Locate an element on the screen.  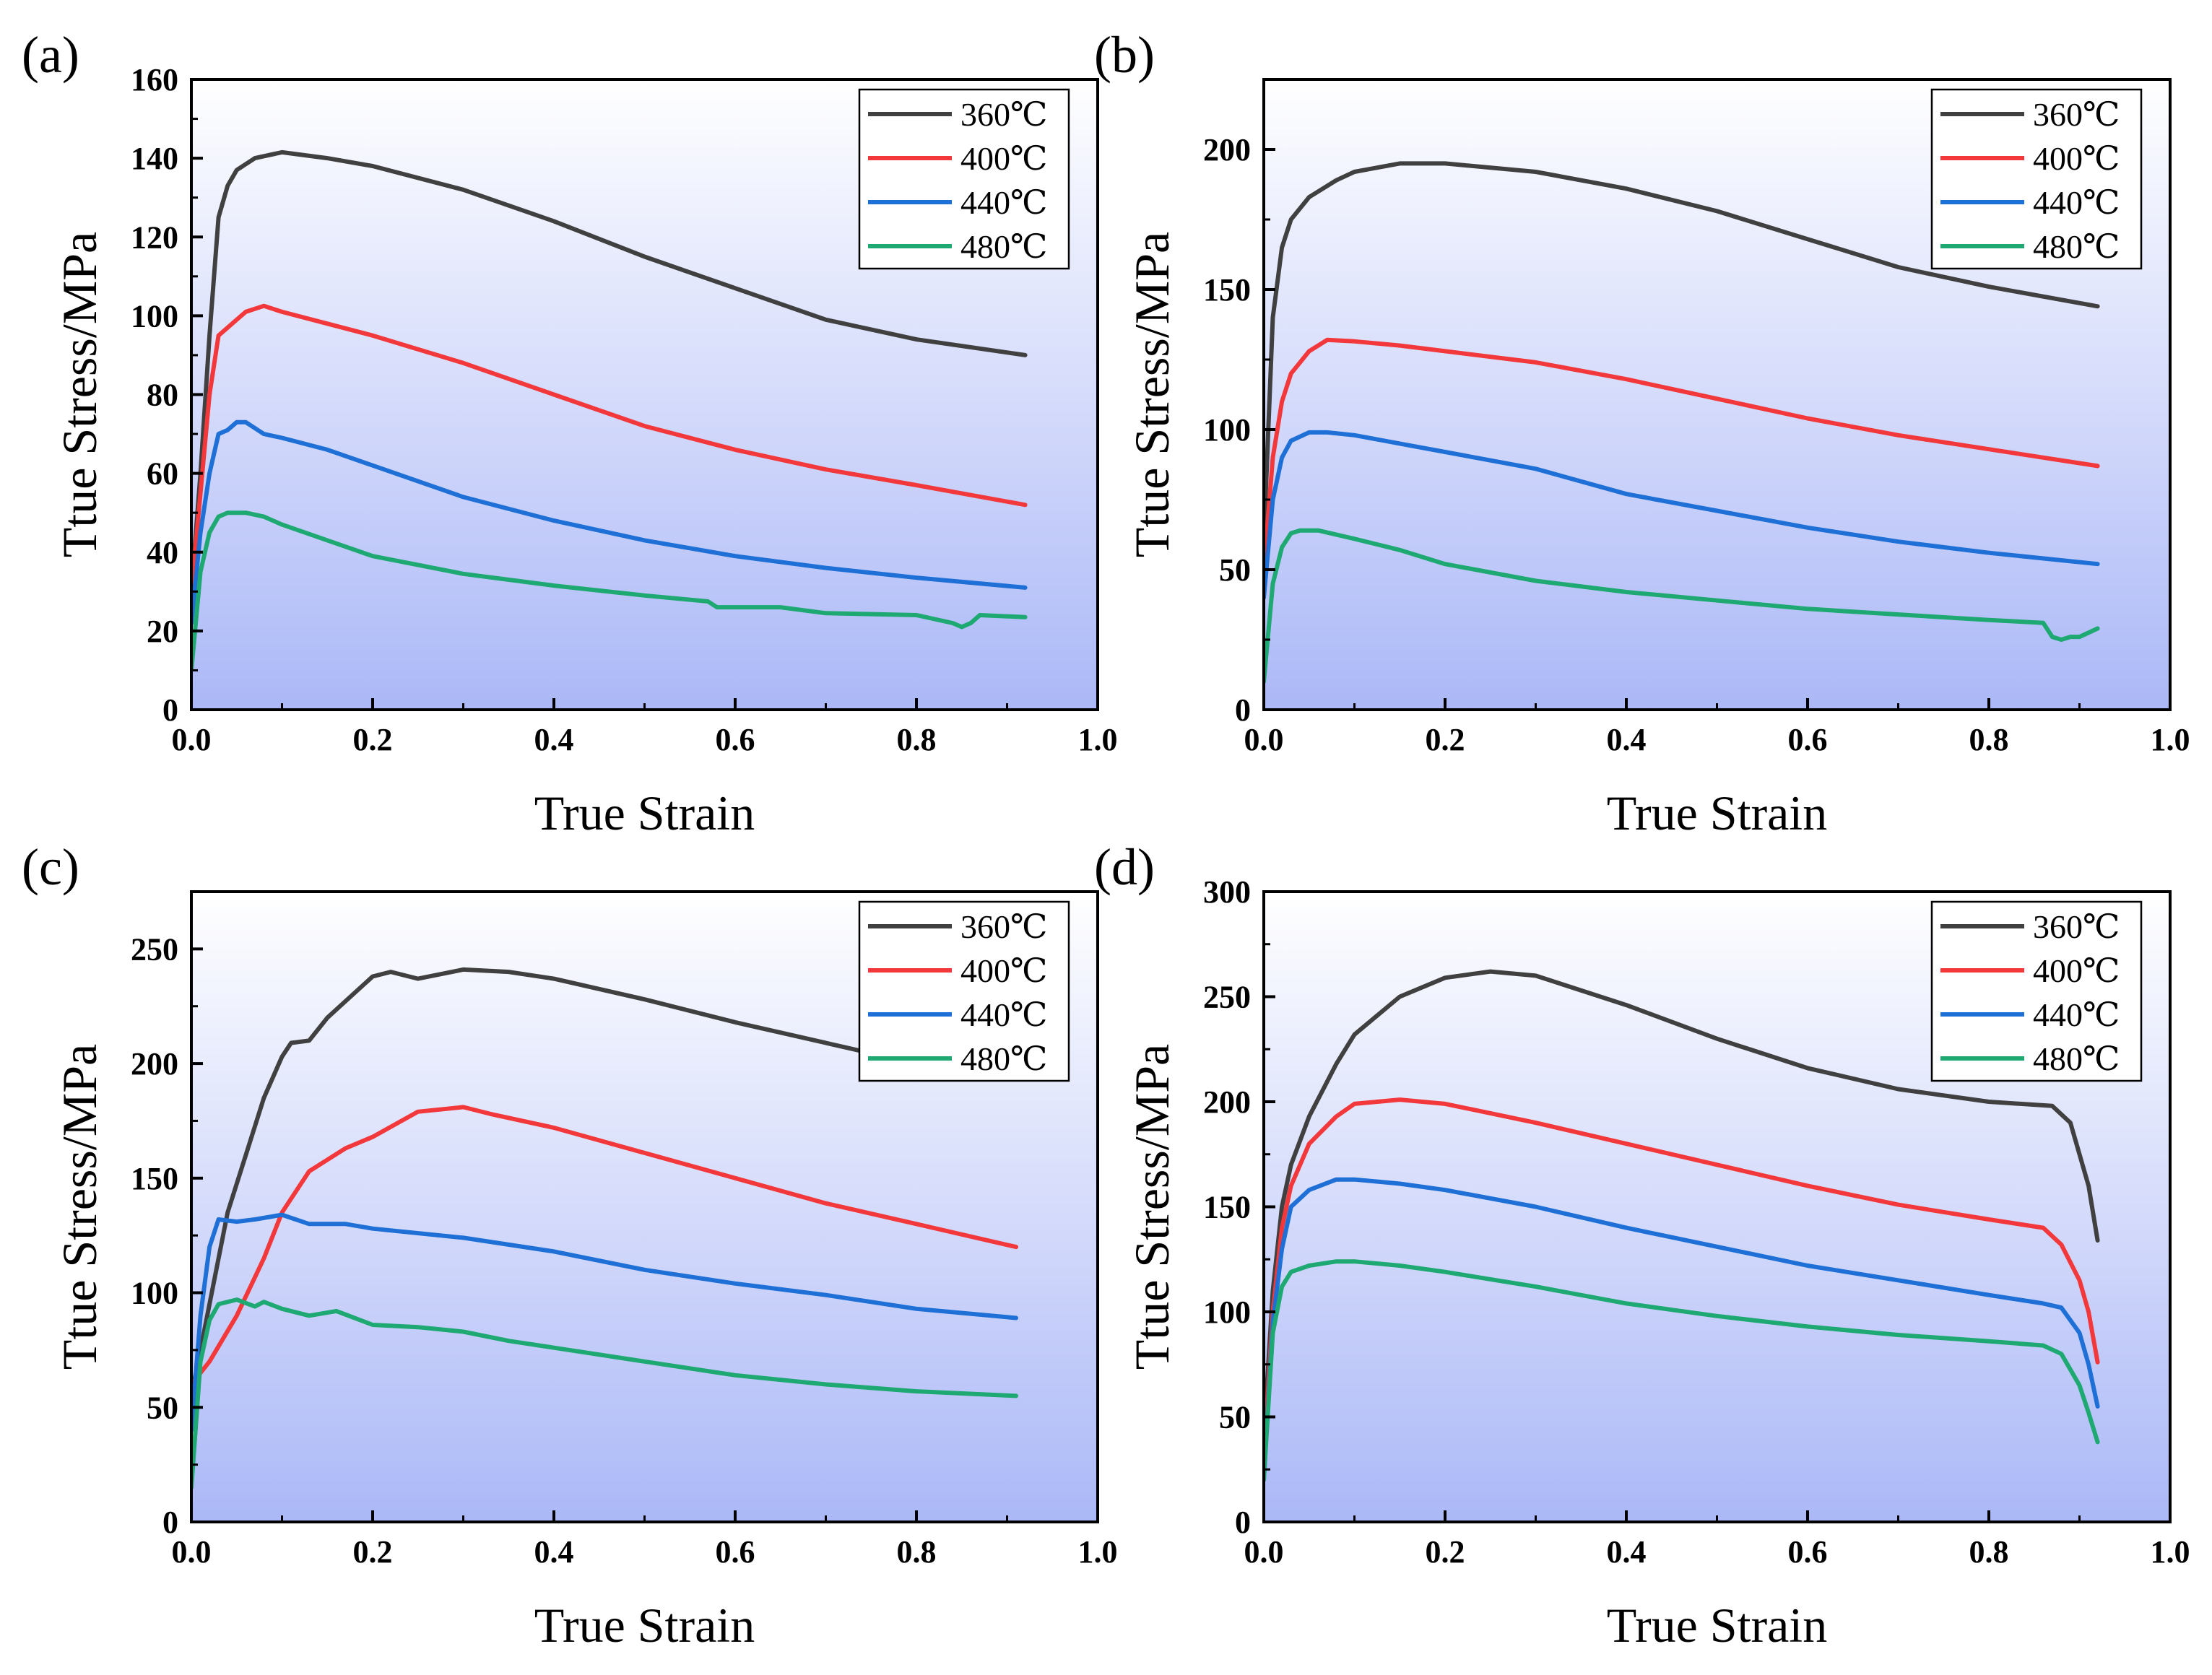
y-tick-label: 60 is located at coordinates (163, 474).